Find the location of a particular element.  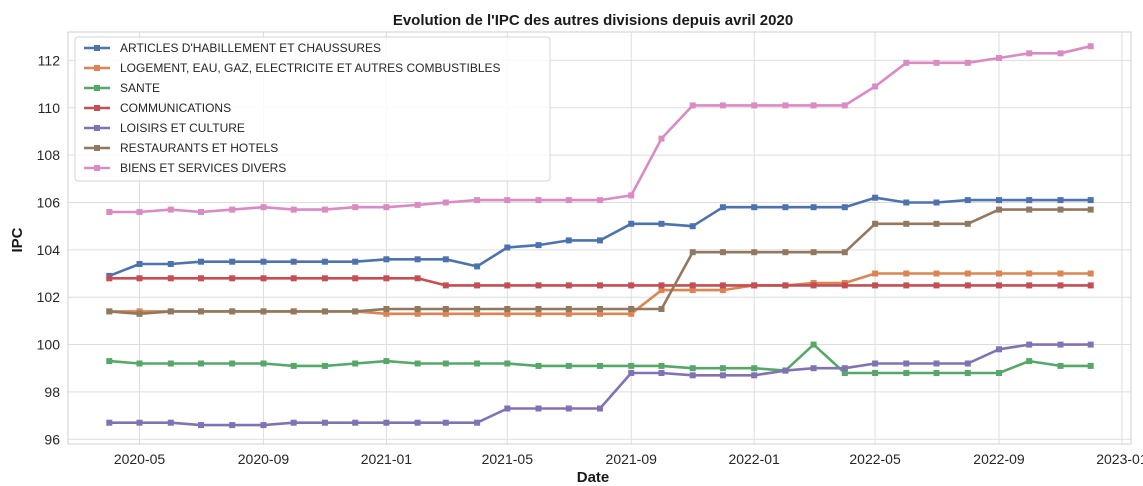

x-tick-label: 2022-05 is located at coordinates (875, 459).